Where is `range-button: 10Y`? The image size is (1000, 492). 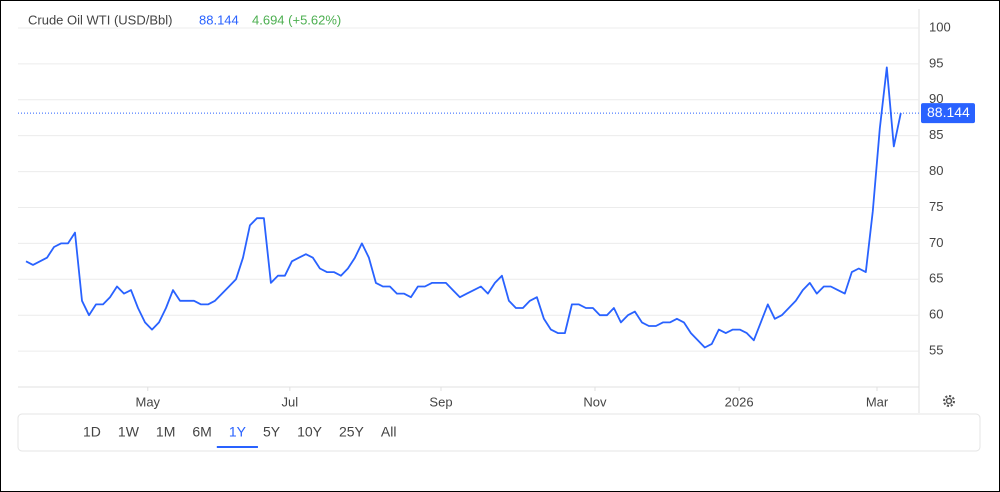
range-button: 10Y is located at coordinates (310, 432).